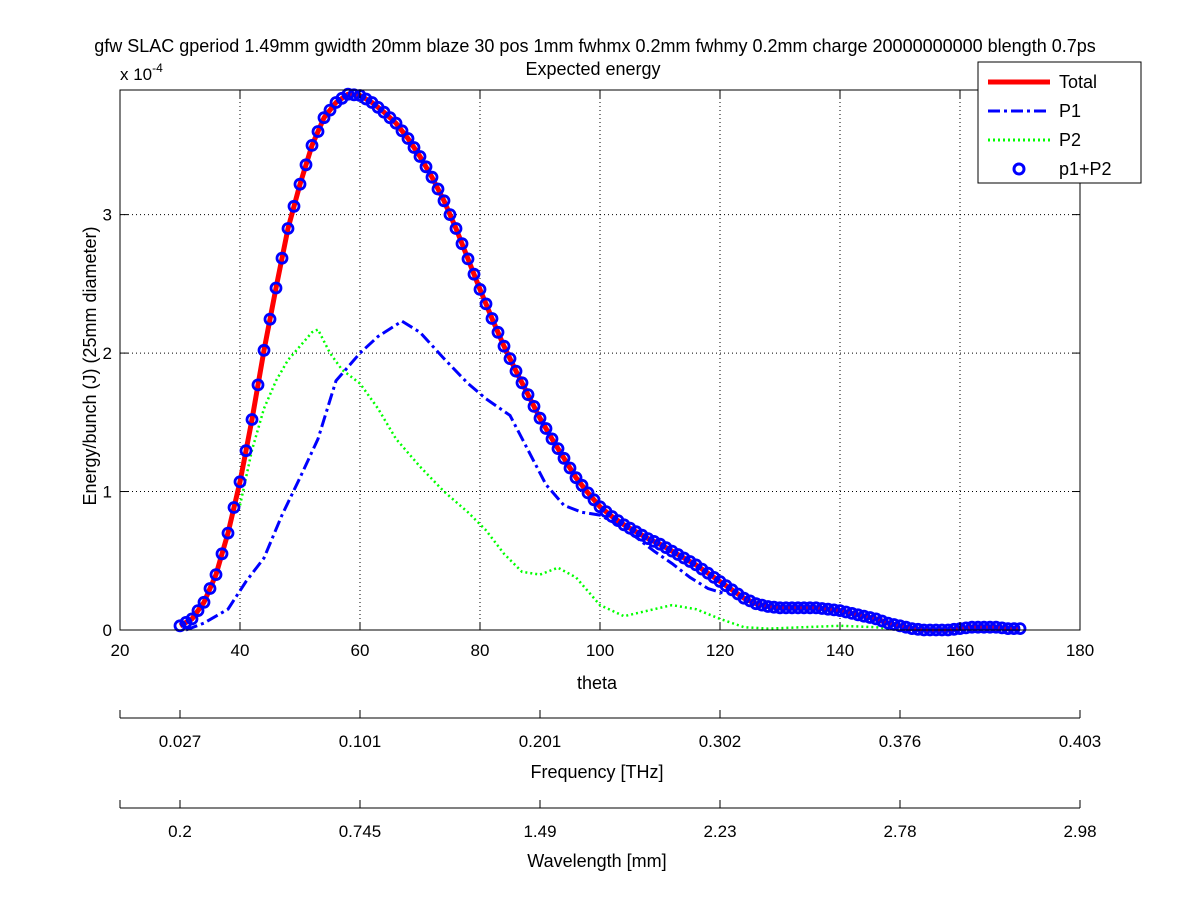 The width and height of the screenshot is (1200, 901). What do you see at coordinates (600, 650) in the screenshot?
I see `x-tick-label: 100` at bounding box center [600, 650].